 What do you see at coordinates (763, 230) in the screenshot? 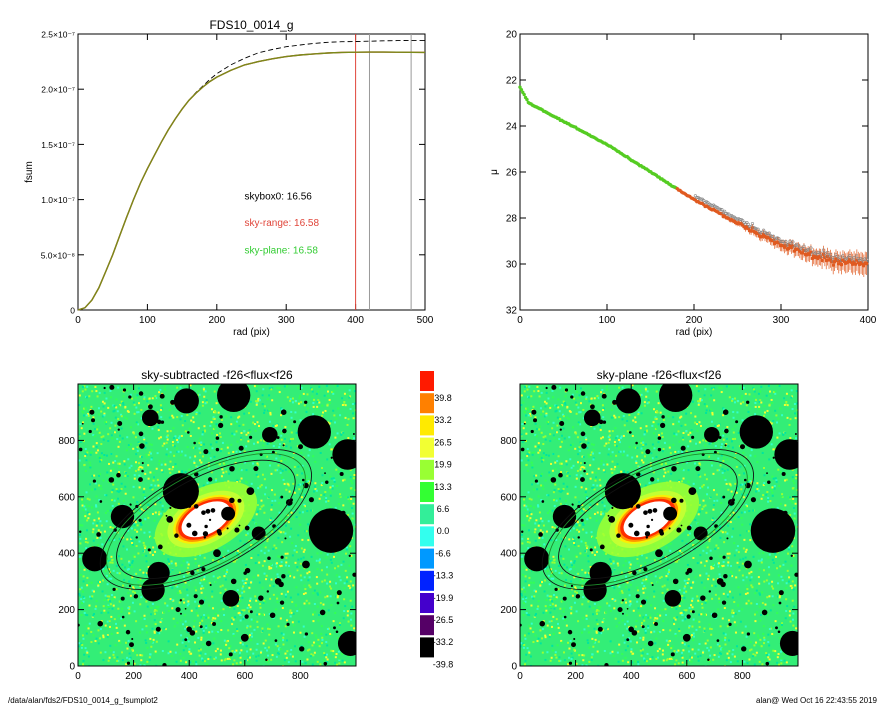
I see `profile-point-skybox0` at bounding box center [763, 230].